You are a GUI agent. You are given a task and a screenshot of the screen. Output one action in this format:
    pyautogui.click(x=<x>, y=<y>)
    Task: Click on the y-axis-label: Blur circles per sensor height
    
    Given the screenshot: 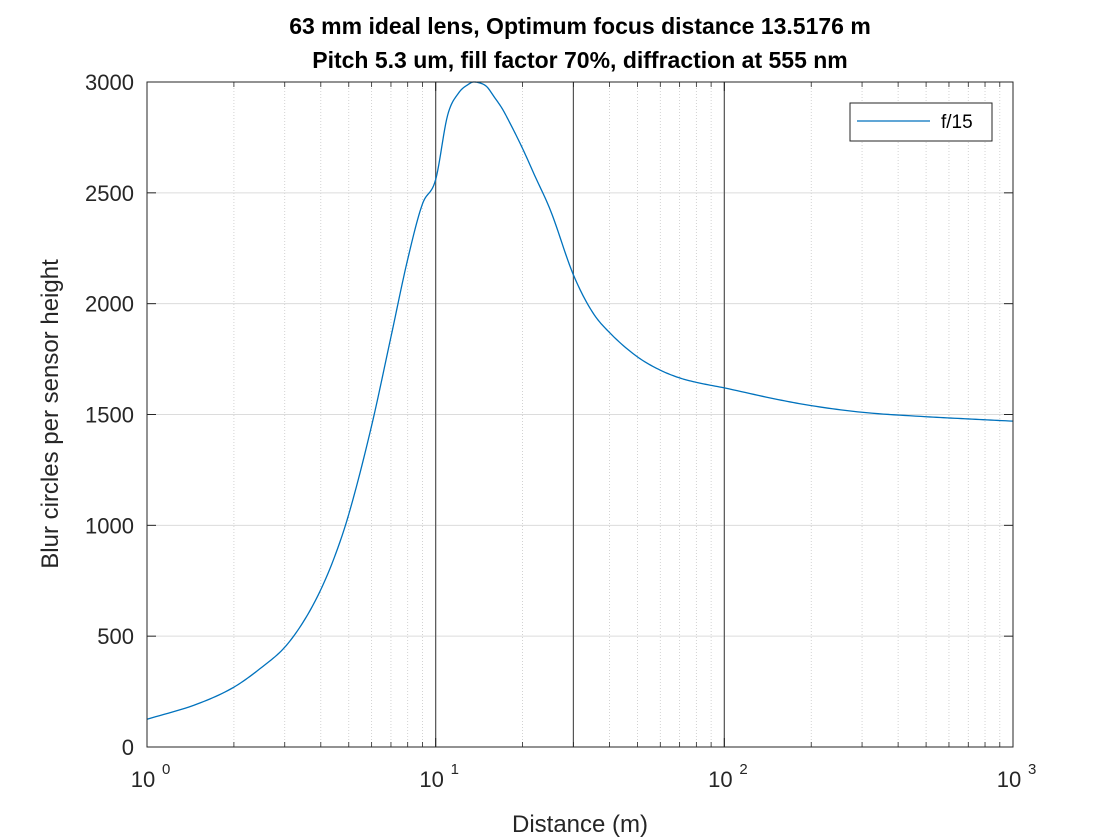 What is the action you would take?
    pyautogui.click(x=50, y=414)
    